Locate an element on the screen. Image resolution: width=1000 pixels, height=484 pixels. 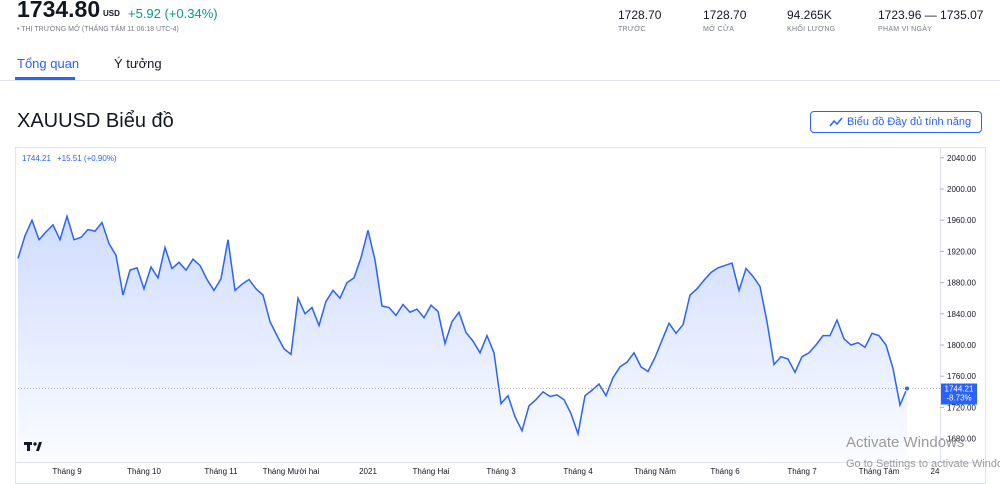
x-tick-label: Tháng 11 is located at coordinates (221, 471).